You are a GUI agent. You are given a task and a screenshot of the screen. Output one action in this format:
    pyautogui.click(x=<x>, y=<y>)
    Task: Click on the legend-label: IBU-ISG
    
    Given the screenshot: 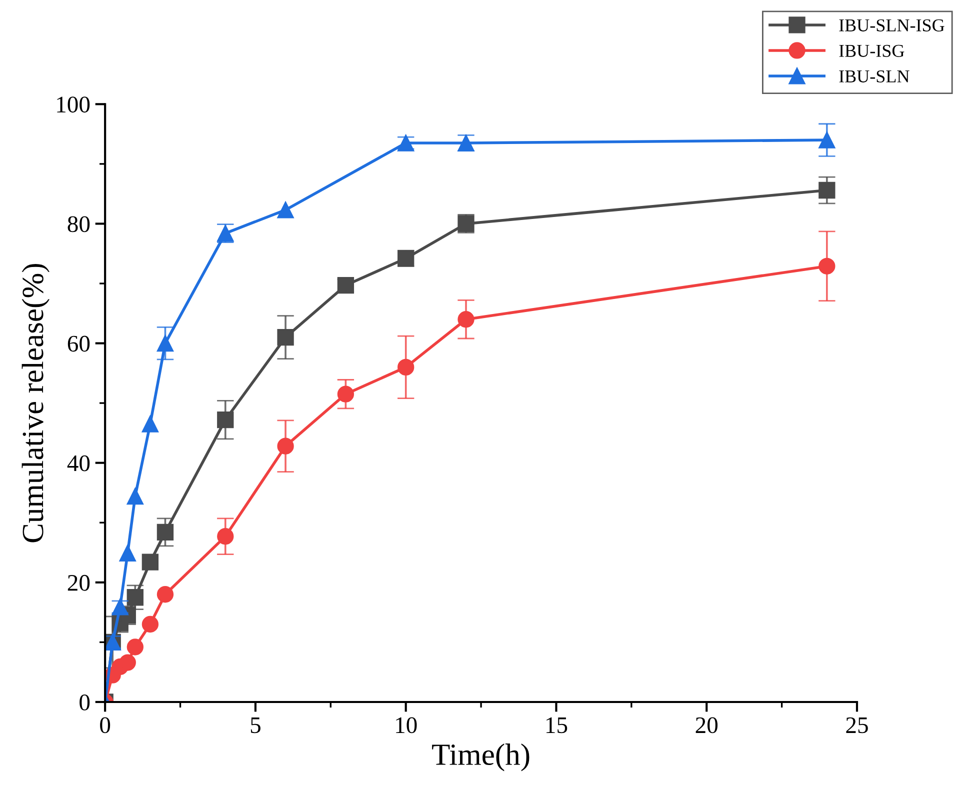 What is the action you would take?
    pyautogui.click(x=871, y=50)
    